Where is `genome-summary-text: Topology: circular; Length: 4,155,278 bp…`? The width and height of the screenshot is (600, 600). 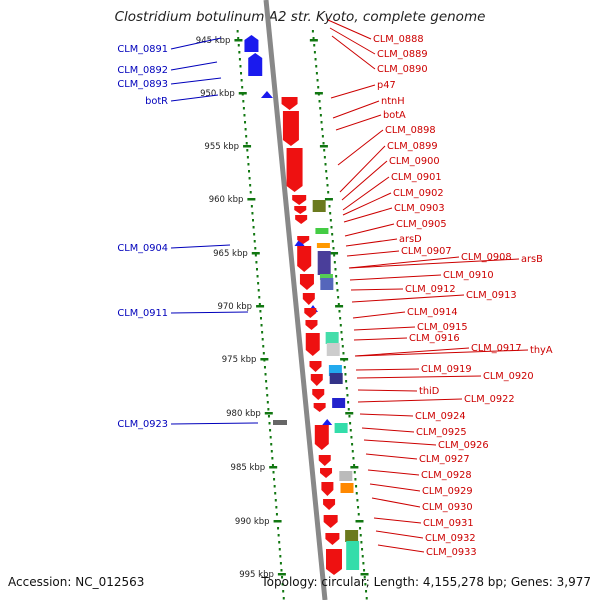
genome-summary-text: Topology: circular; Length: 4,155,278 bp… is located at coordinates (426, 582).